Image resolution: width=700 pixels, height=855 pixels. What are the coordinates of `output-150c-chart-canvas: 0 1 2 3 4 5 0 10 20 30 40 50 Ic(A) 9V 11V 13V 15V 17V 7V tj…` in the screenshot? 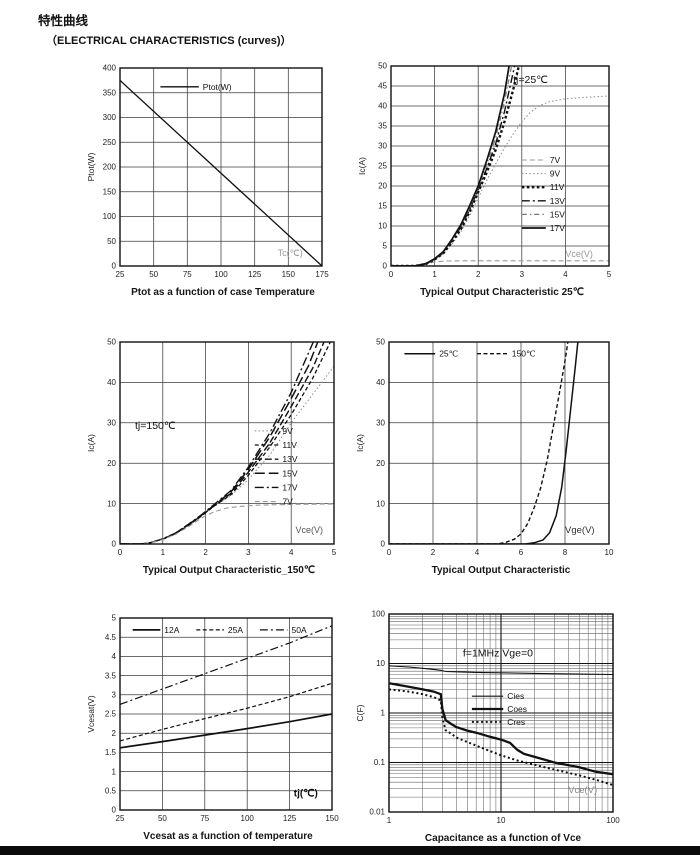 It's located at (217, 449).